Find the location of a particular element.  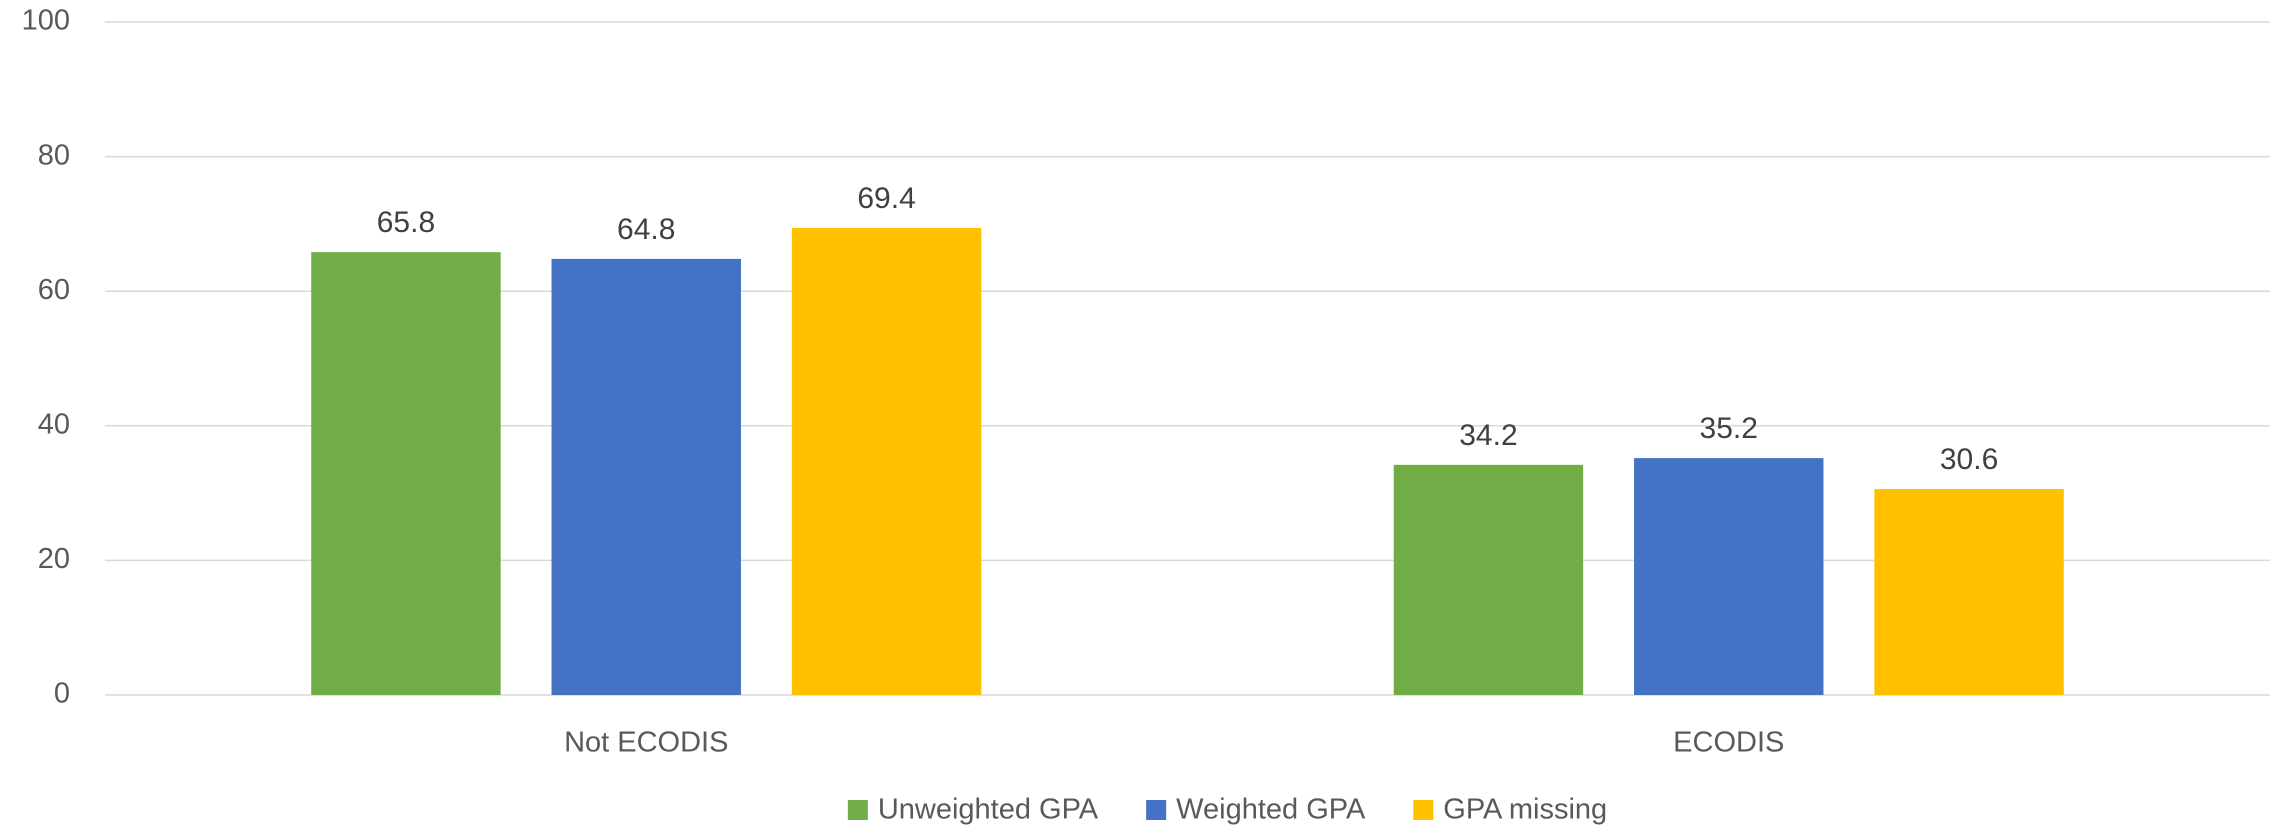

data-label: 34.2 is located at coordinates (1488, 435).